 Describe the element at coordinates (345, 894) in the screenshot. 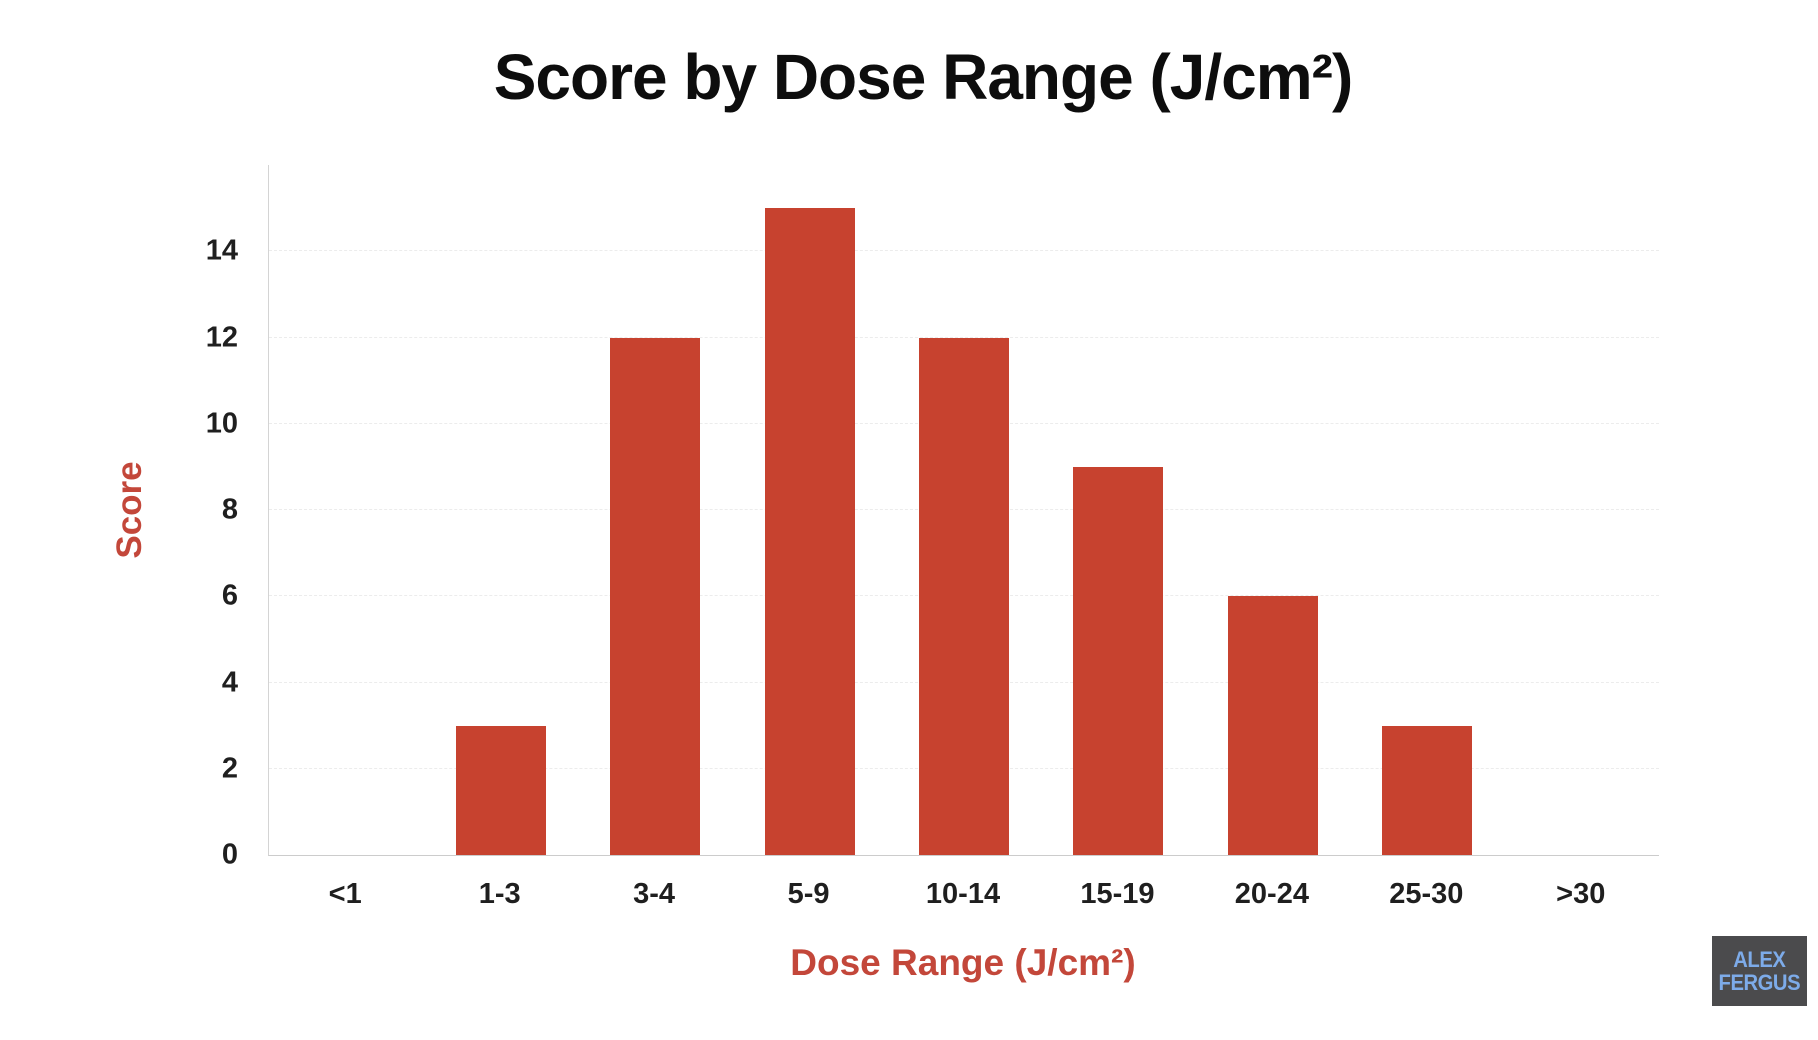

I see `x-tick-label-<1: <1` at that location.